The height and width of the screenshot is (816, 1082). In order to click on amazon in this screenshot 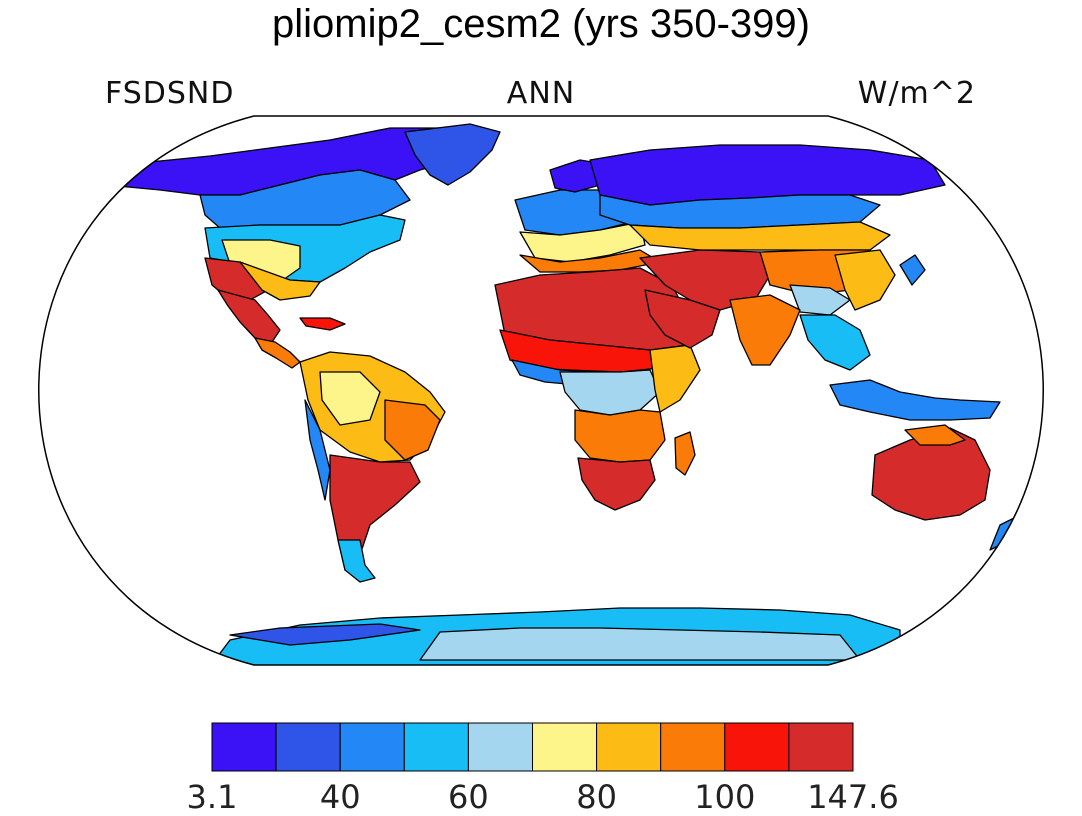, I will do `click(350, 398)`.